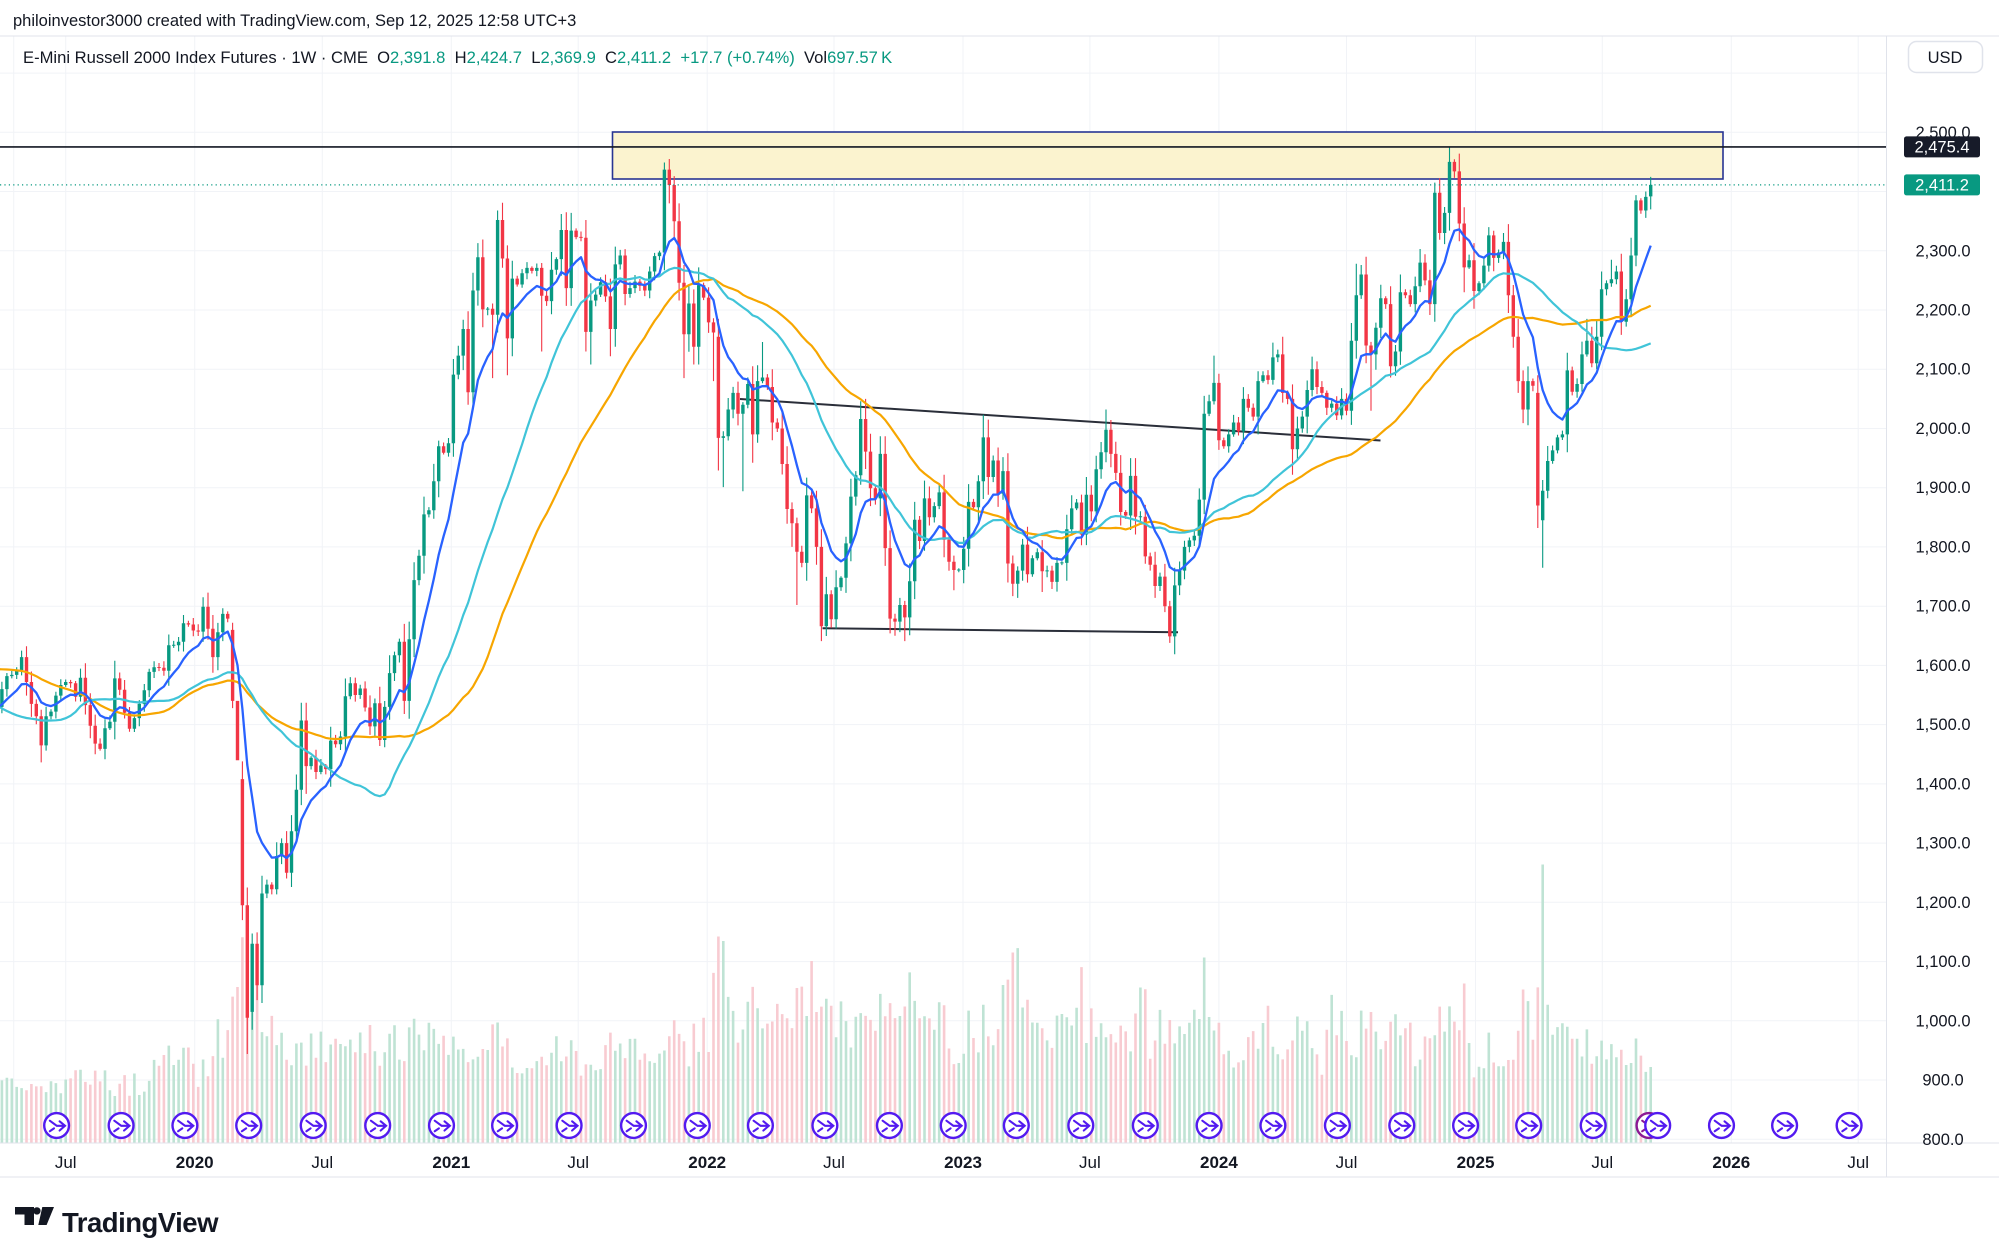 Image resolution: width=1999 pixels, height=1256 pixels. Describe the element at coordinates (1731, 1162) in the screenshot. I see `svg-text: 2026` at that location.